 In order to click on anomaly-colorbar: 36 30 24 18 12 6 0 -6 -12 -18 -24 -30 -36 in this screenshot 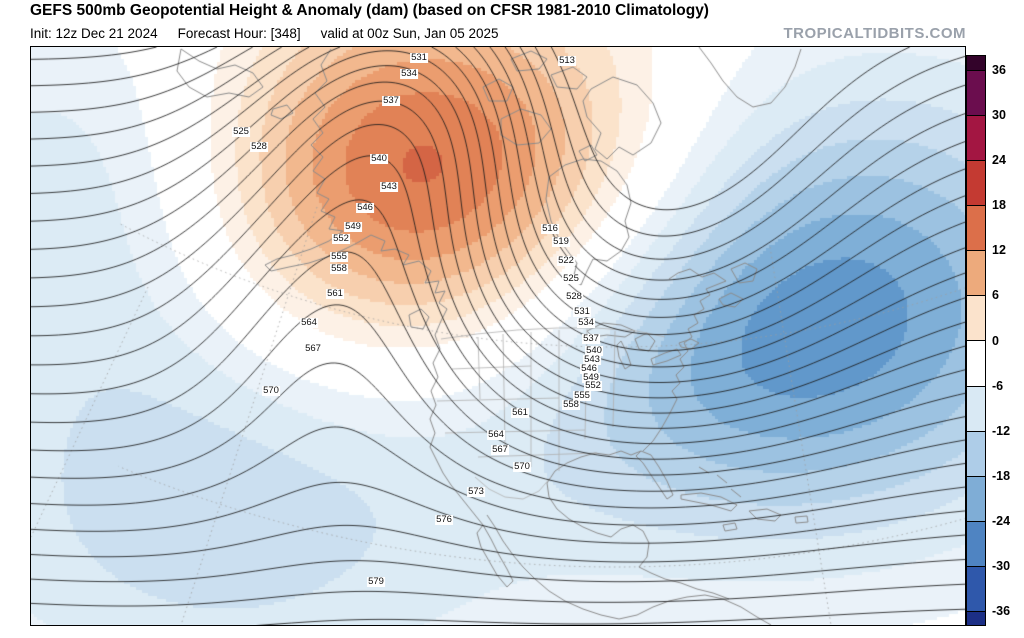, I will do `click(995, 342)`.